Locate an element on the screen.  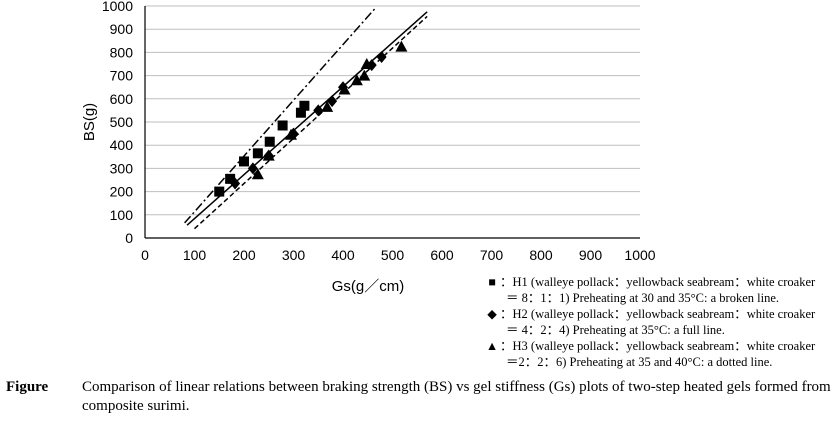
y-tick-label: 900 is located at coordinates (122, 29).